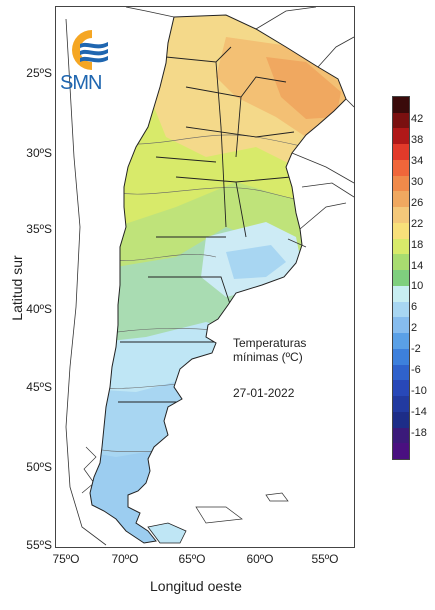  Describe the element at coordinates (417, 286) in the screenshot. I see `legend-tick-label: 10` at that location.